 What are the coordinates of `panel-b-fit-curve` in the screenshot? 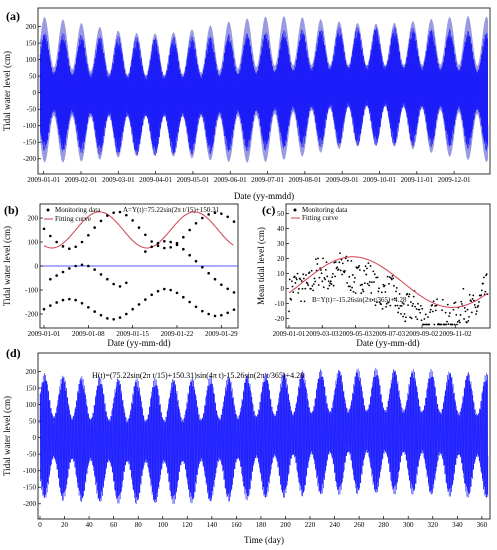 It's located at (138, 230).